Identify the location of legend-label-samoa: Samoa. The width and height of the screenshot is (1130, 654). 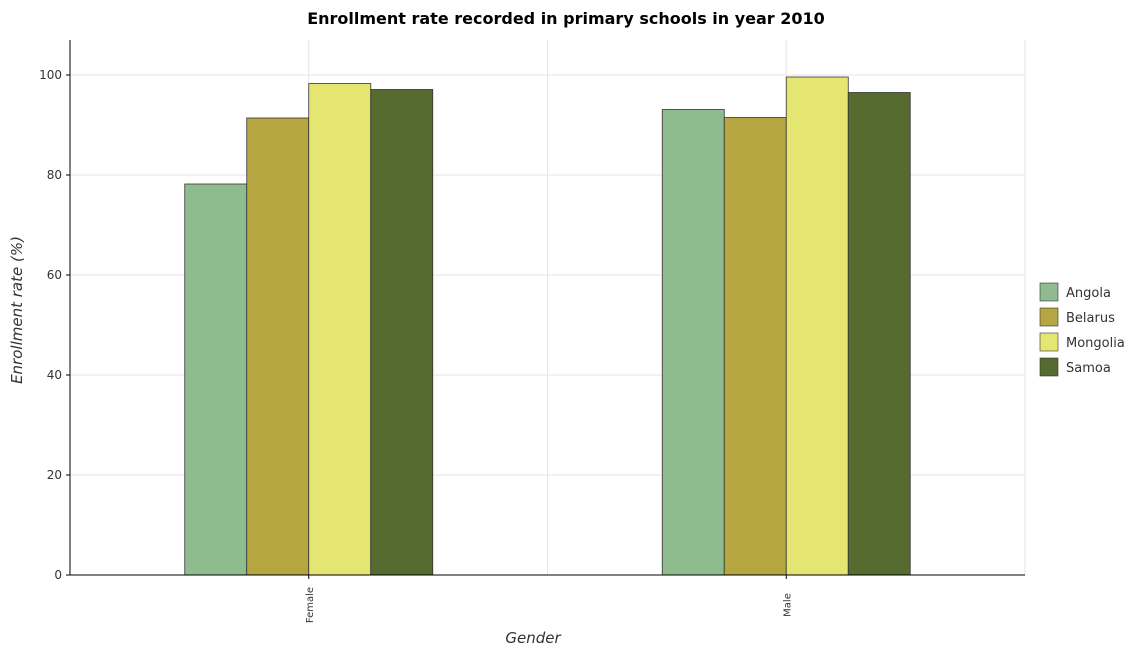
(1088, 368).